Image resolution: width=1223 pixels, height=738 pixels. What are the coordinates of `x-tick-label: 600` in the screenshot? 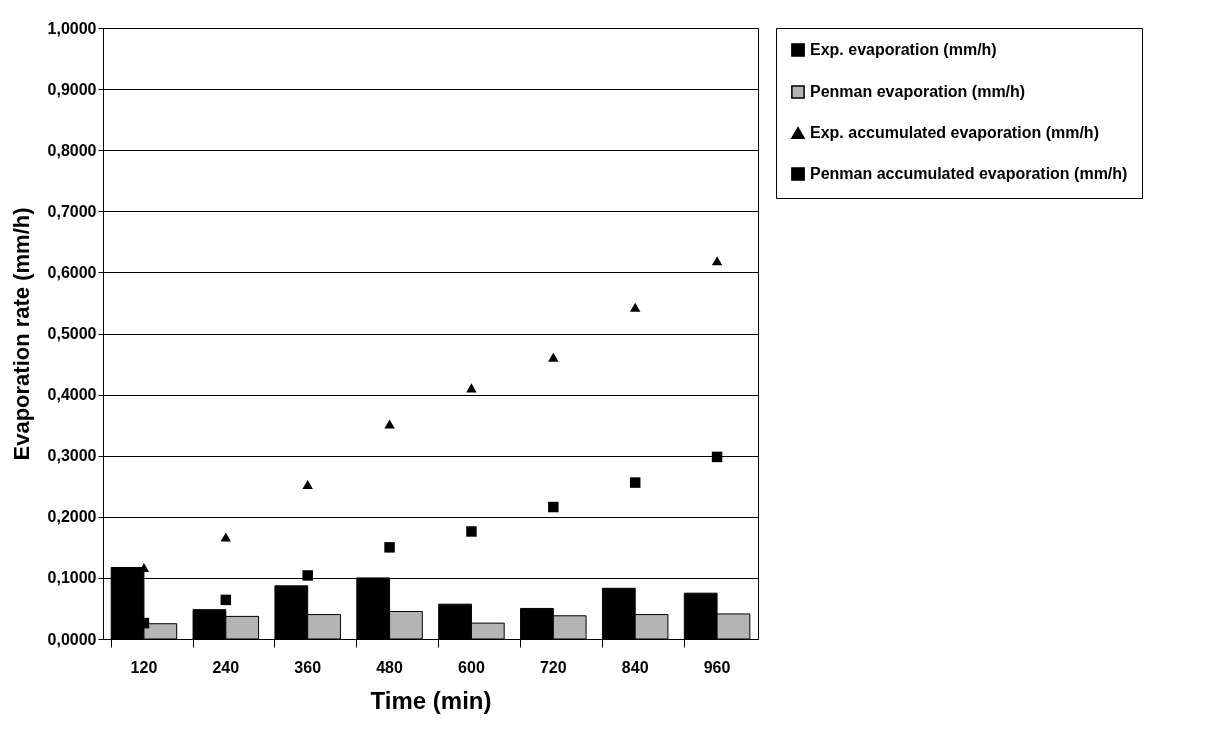 It's located at (471, 667).